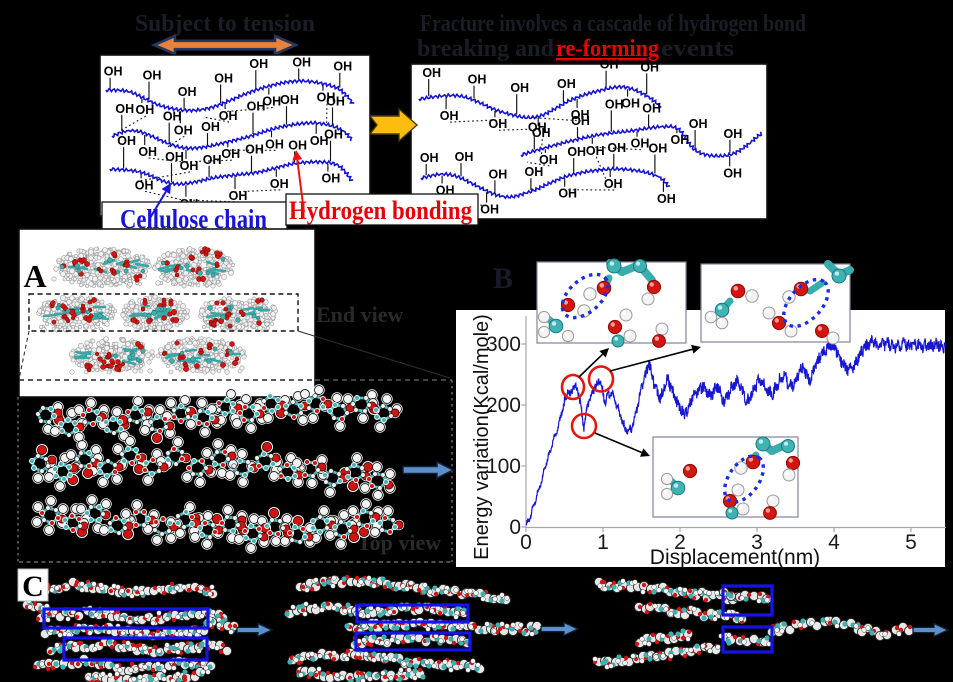 This screenshot has height=682, width=953. What do you see at coordinates (482, 437) in the screenshot?
I see `svg-text: Energy variation(Kcal/mole)` at bounding box center [482, 437].